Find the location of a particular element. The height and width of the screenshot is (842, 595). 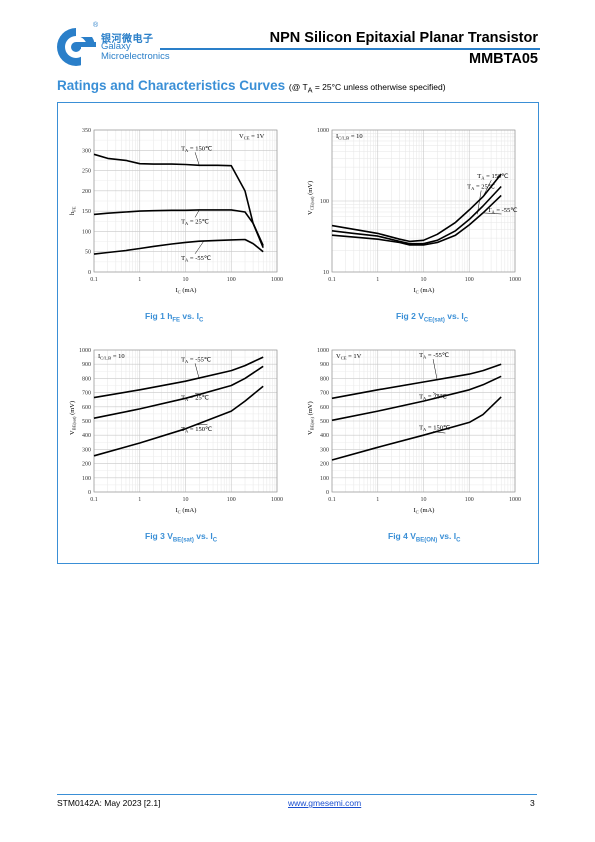

y-tick-label: 700 is located at coordinates (86, 394).